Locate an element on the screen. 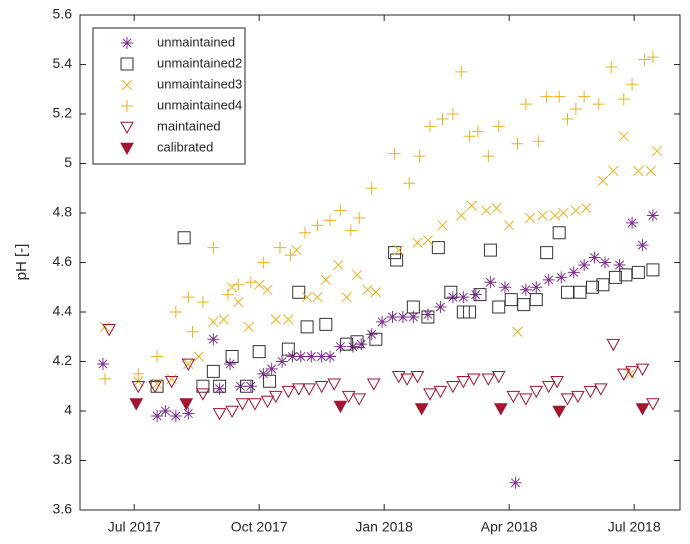 The width and height of the screenshot is (690, 544). legend-label: unmaintained2 is located at coordinates (199, 62).